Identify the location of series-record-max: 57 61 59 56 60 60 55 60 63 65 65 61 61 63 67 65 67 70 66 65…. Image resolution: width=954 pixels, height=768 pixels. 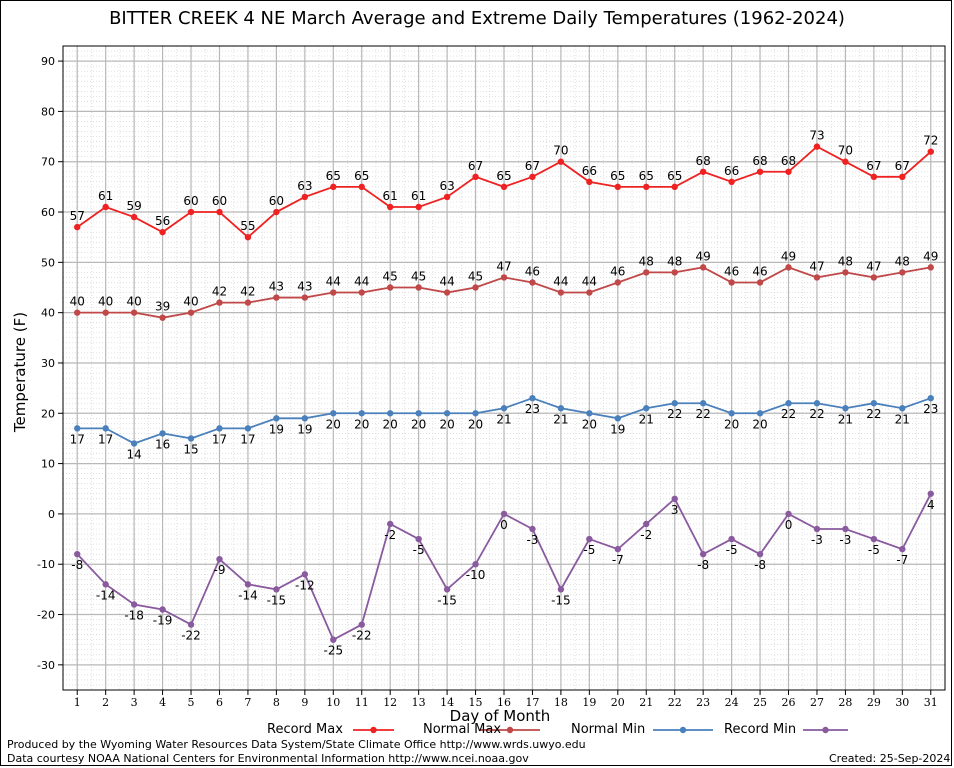
(504, 185).